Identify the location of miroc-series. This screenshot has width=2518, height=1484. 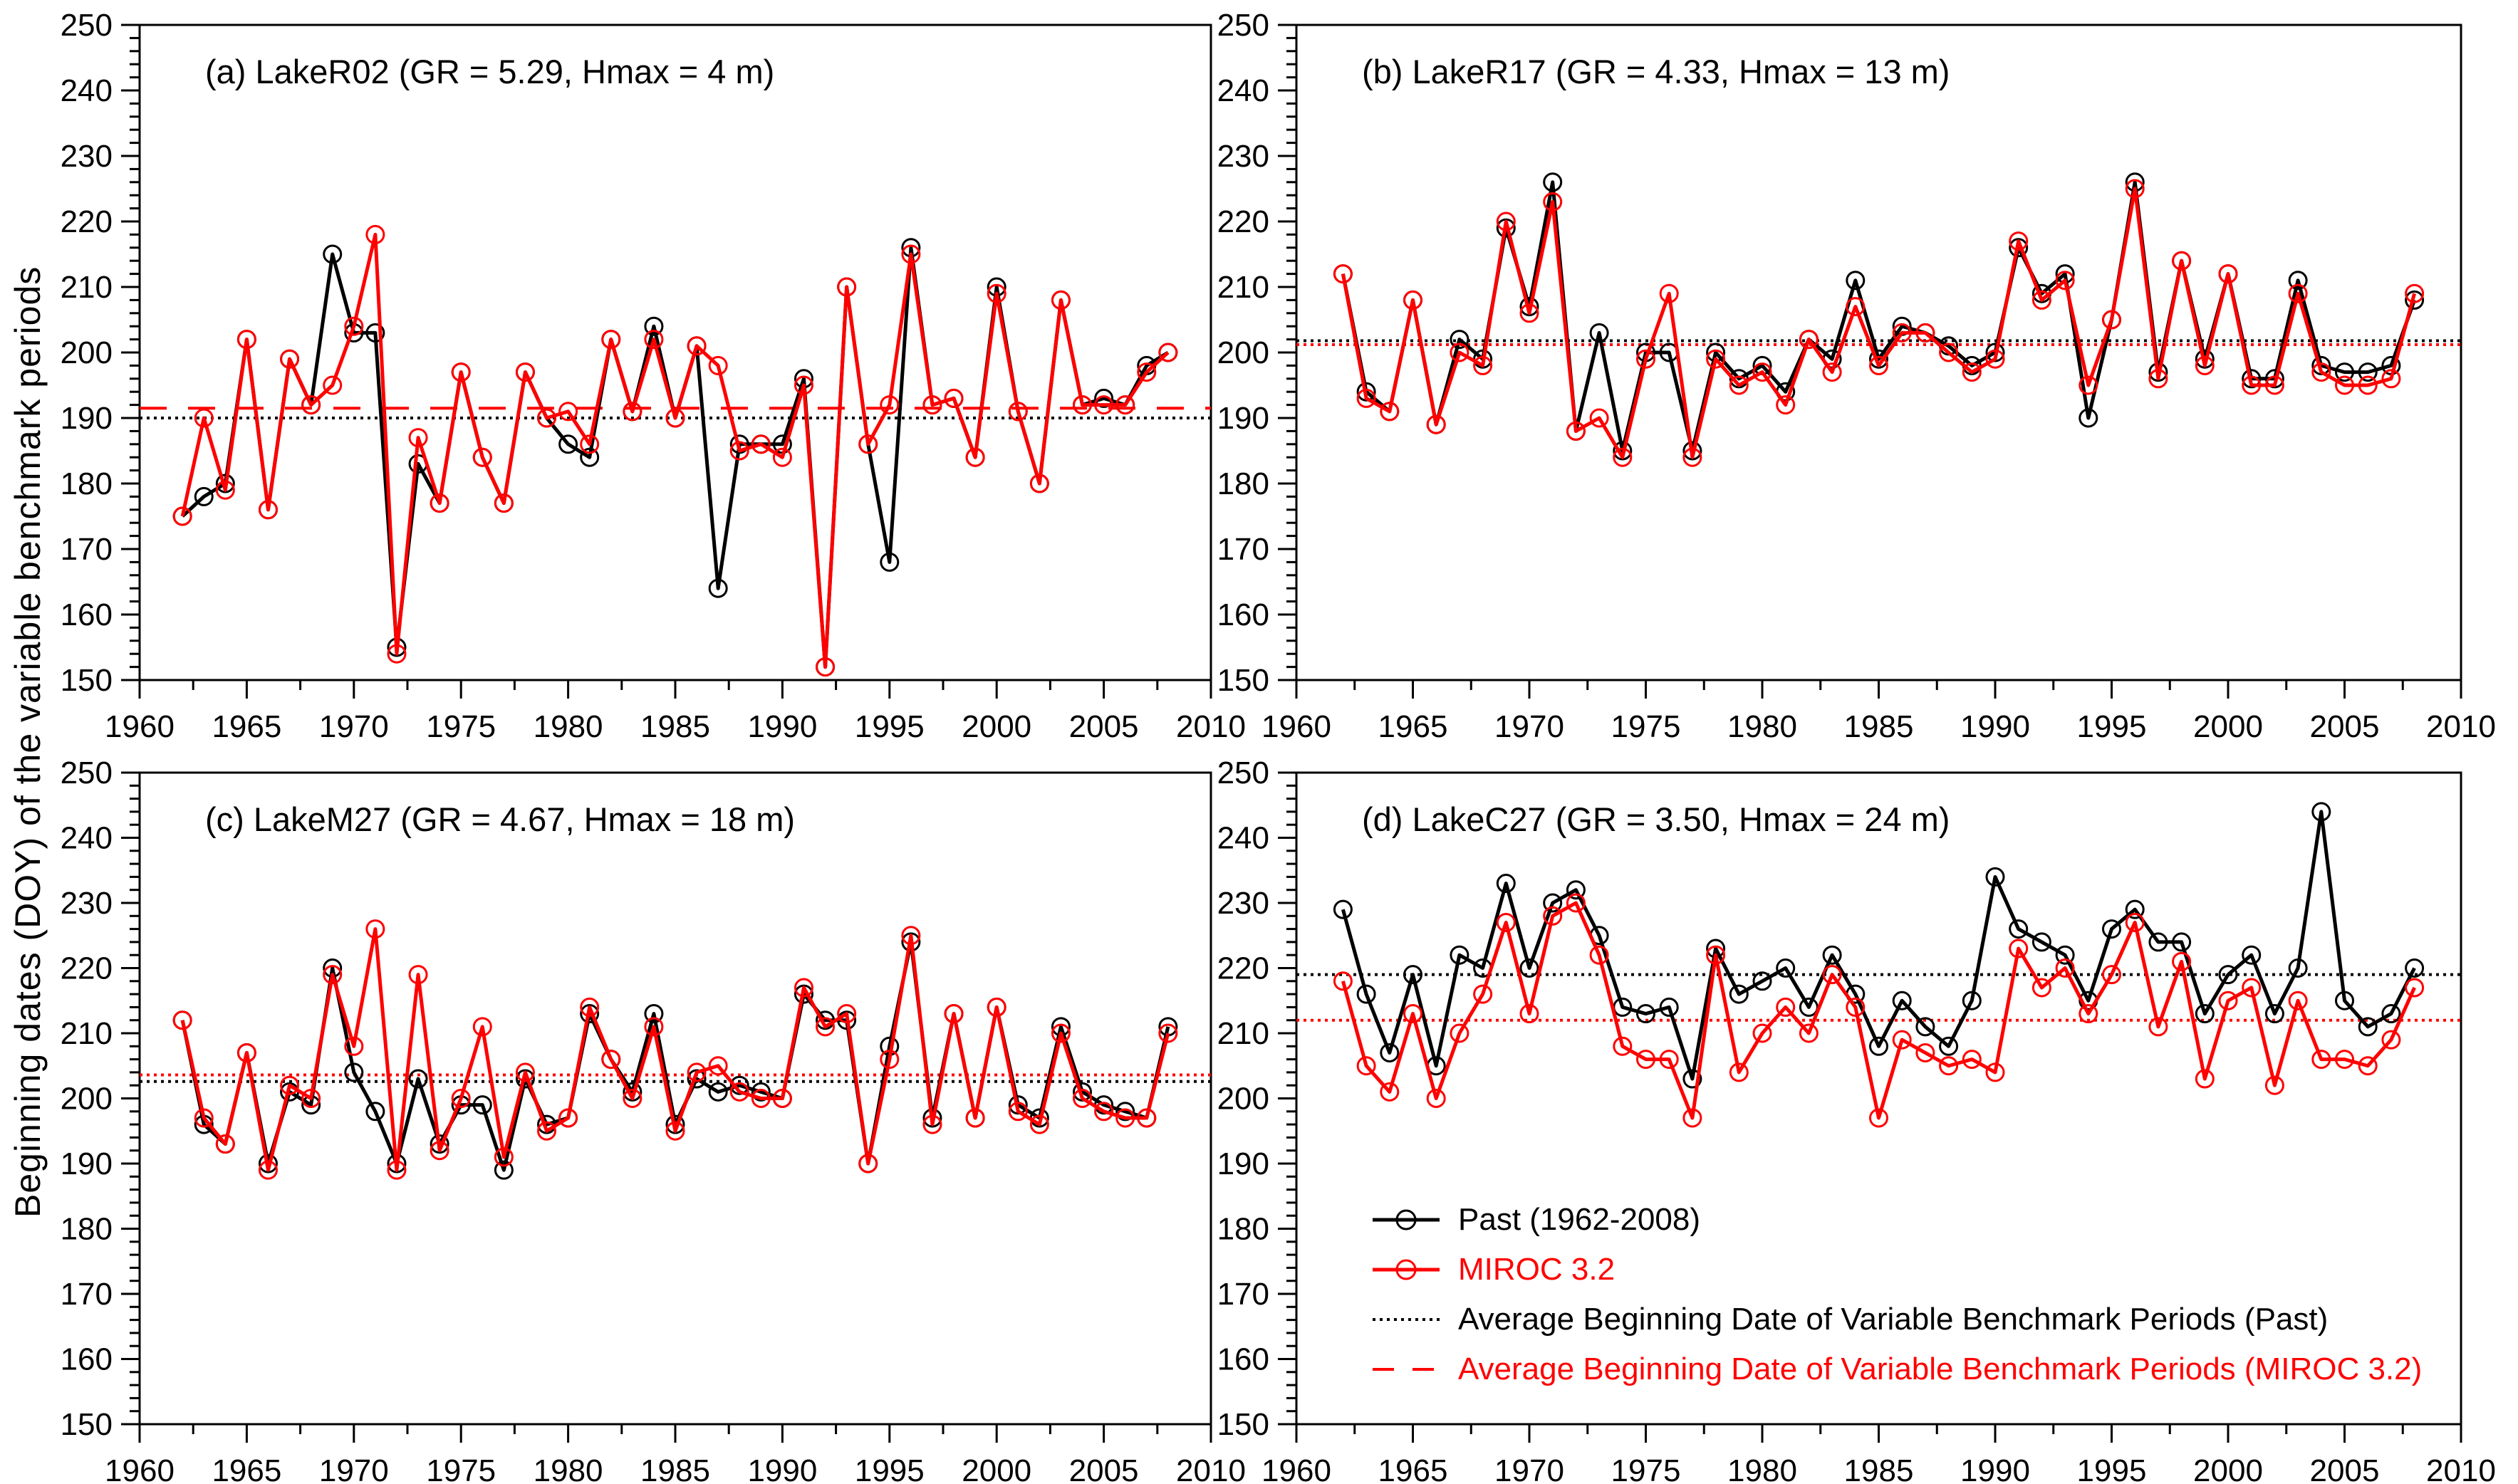
(1879, 323).